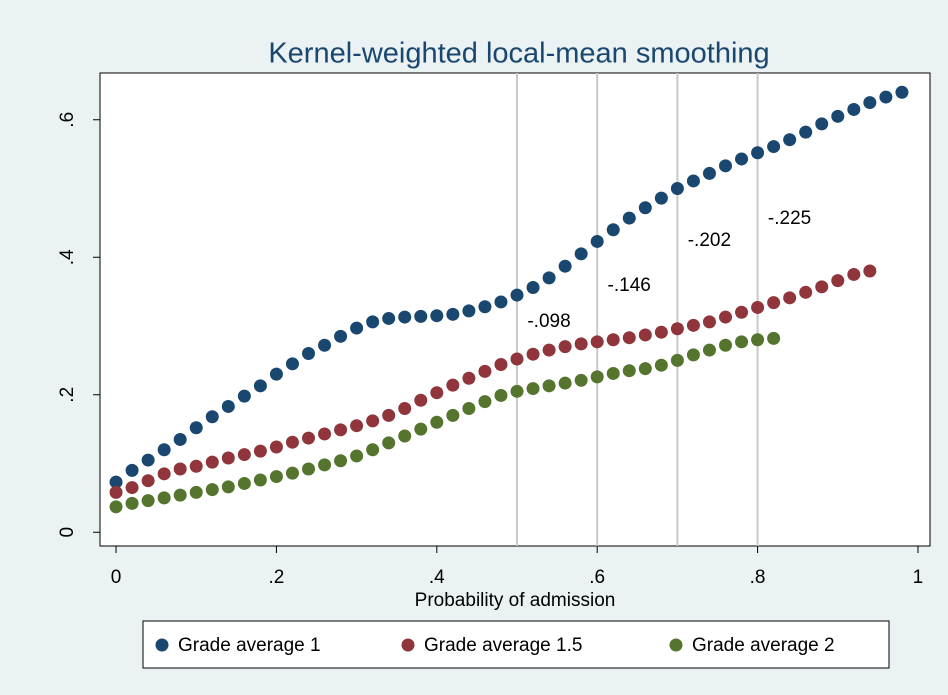  I want to click on x-tick-label: .2, so click(276, 577).